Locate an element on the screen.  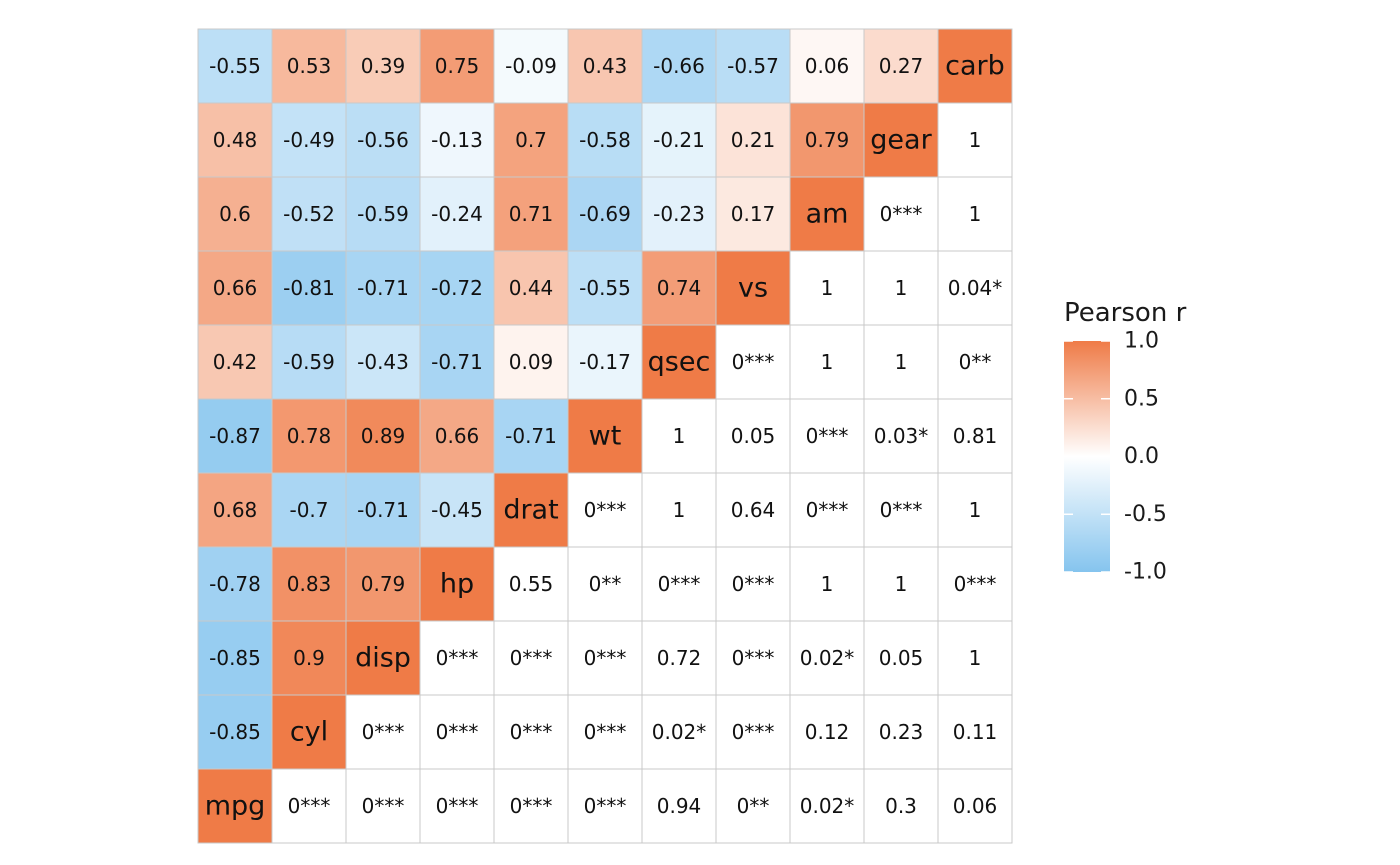
correlation-label: 0.79 is located at coordinates (383, 584).